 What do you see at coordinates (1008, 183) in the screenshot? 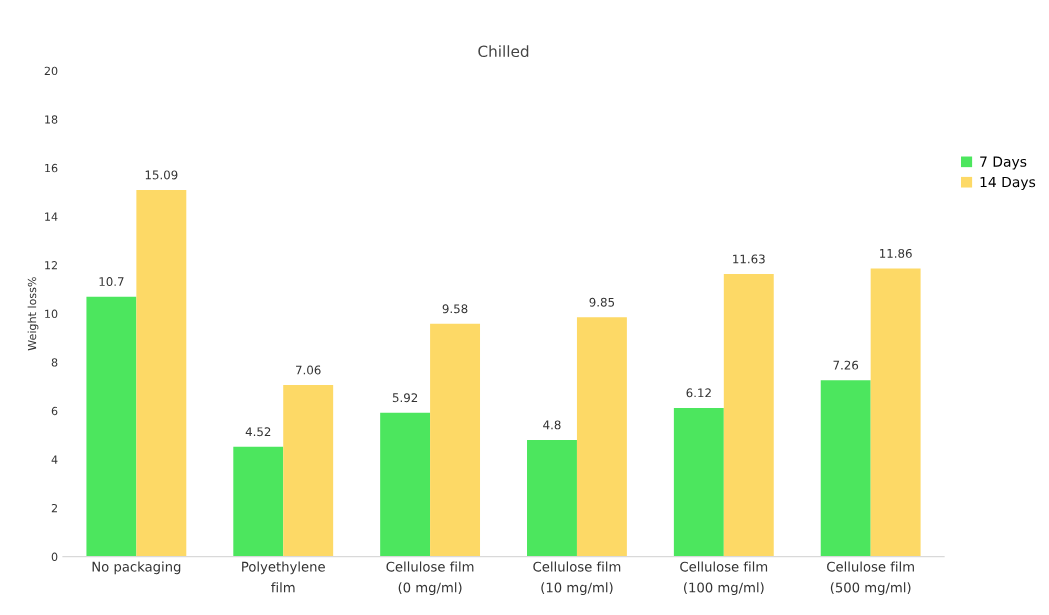
I see `legend-label: 14 Days` at bounding box center [1008, 183].